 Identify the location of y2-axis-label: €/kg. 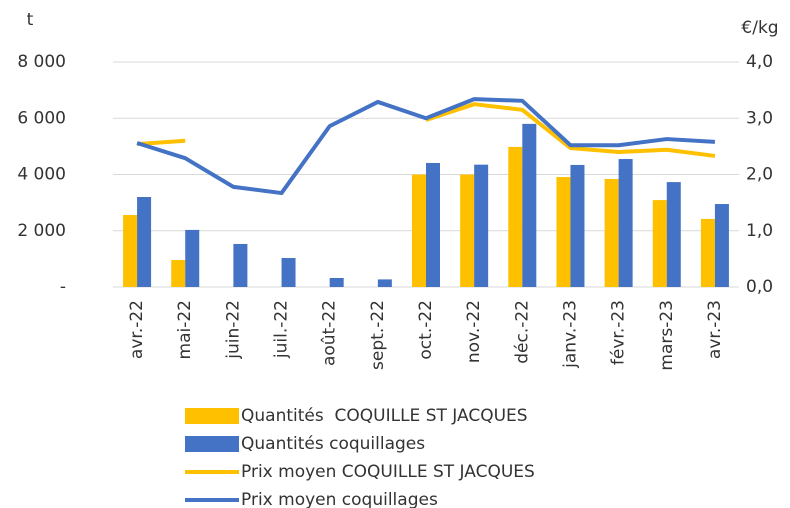
(759, 28).